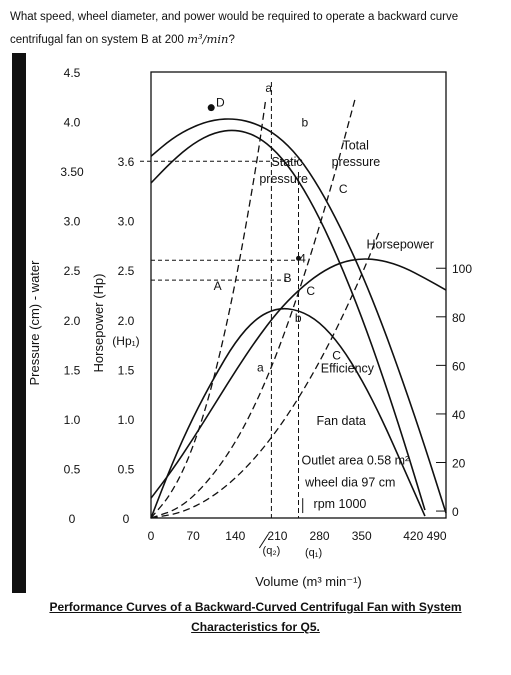 This screenshot has width=511, height=675. I want to click on x-tick-label: 350, so click(362, 536).